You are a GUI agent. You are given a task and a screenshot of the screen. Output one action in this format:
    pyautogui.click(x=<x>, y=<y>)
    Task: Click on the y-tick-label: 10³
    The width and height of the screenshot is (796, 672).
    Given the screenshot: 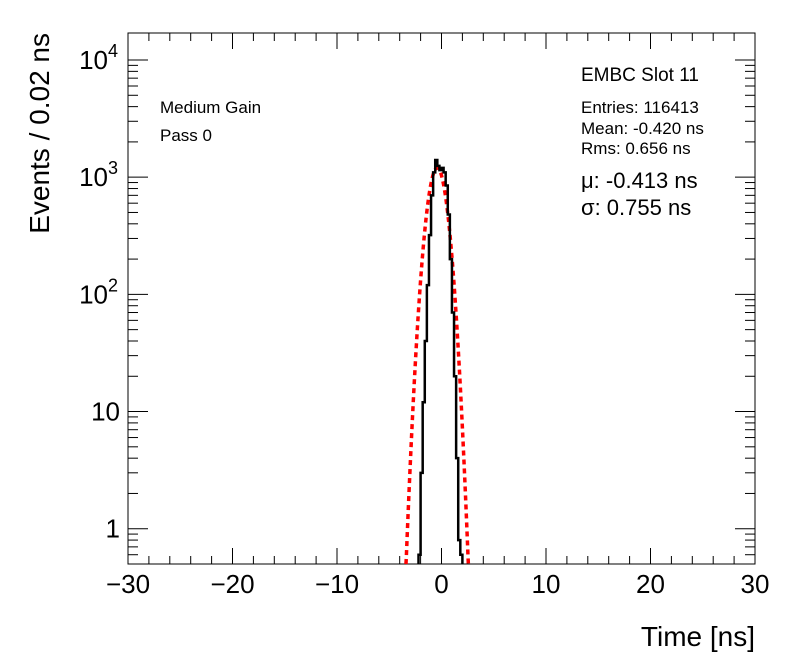 What is the action you would take?
    pyautogui.click(x=98, y=175)
    